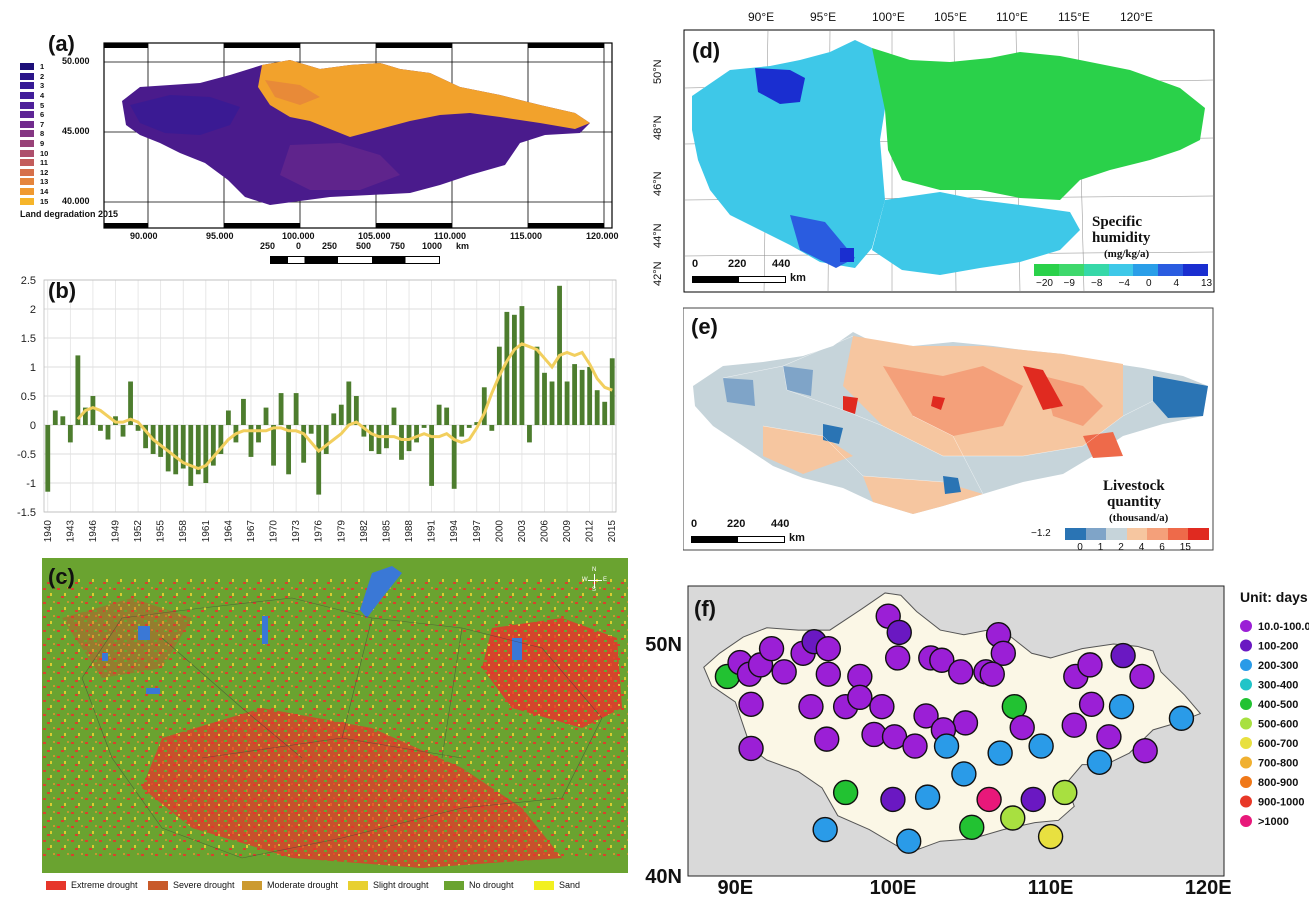  What do you see at coordinates (737, 264) in the screenshot?
I see `scale-label: 220` at bounding box center [737, 264].